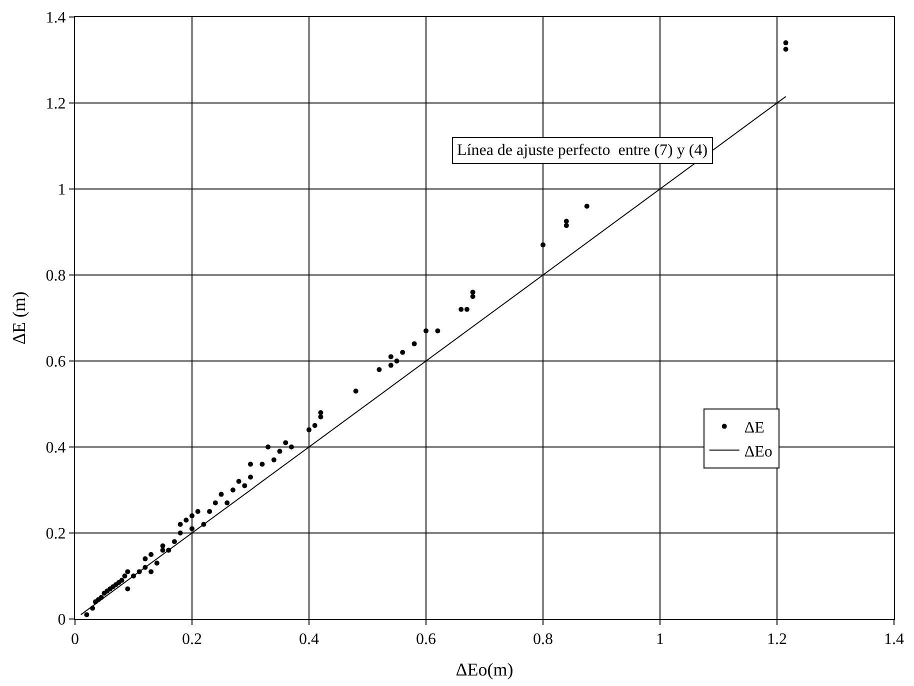 The height and width of the screenshot is (686, 914). What do you see at coordinates (754, 428) in the screenshot?
I see `legend-label: ΔE` at bounding box center [754, 428].